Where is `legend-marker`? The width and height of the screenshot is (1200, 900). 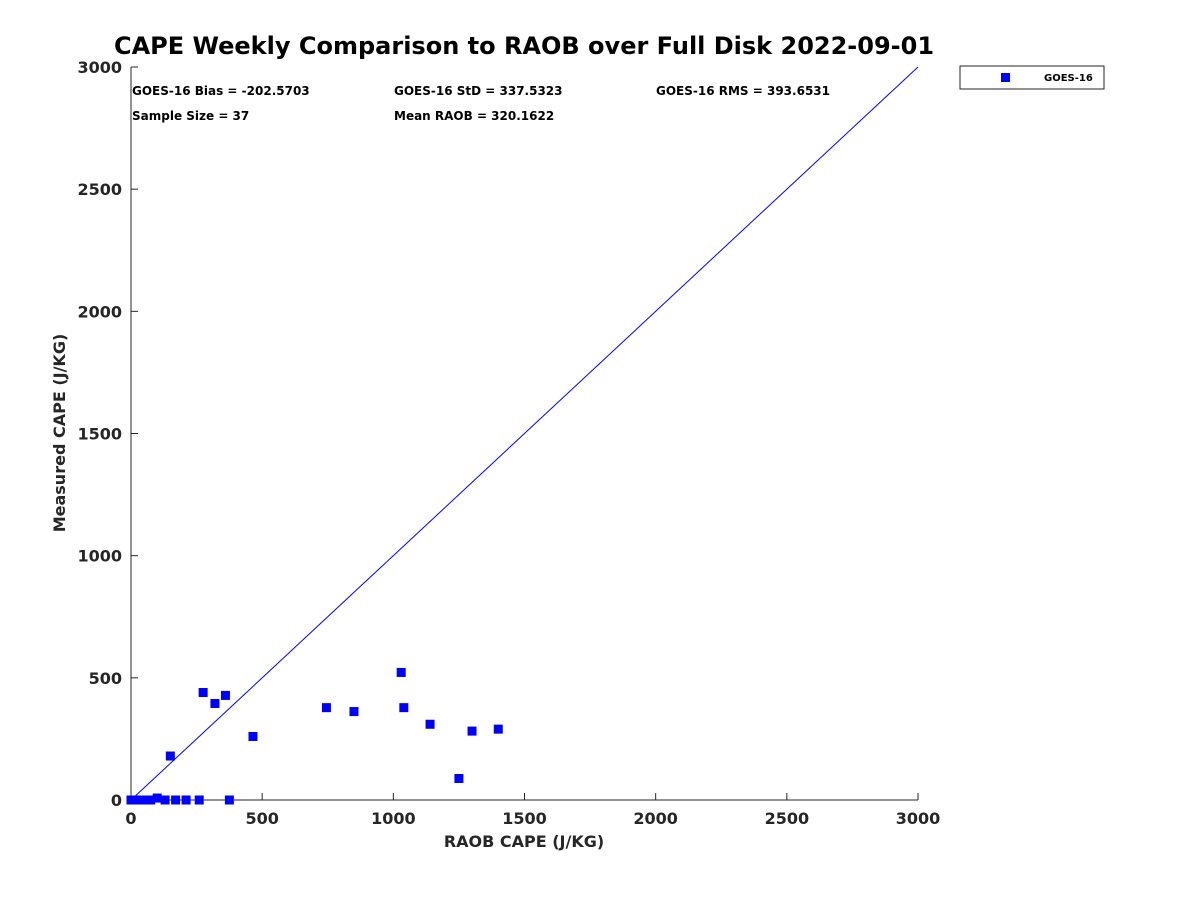
legend-marker is located at coordinates (1005, 77).